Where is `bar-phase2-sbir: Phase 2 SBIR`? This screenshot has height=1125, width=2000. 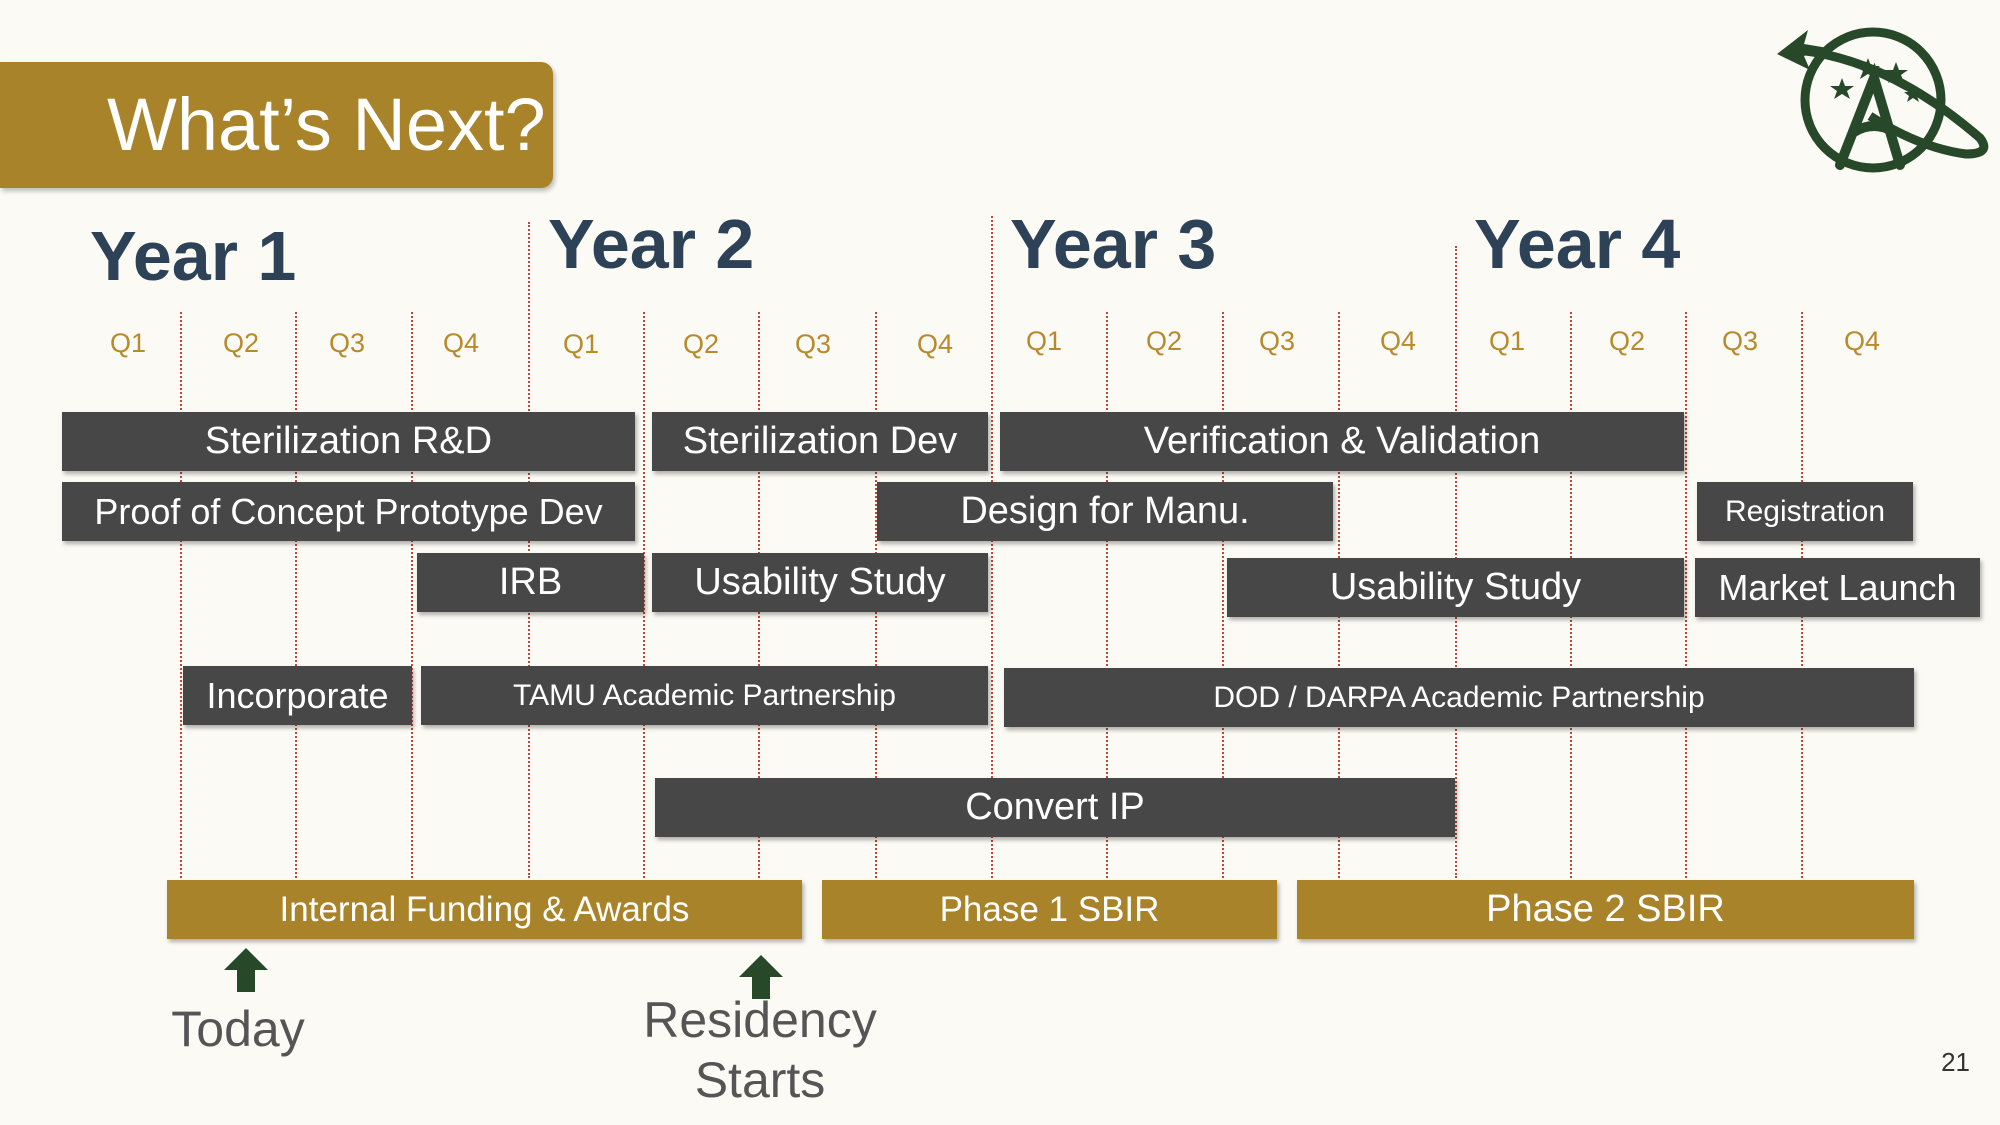
bar-phase2-sbir: Phase 2 SBIR is located at coordinates (1605, 909).